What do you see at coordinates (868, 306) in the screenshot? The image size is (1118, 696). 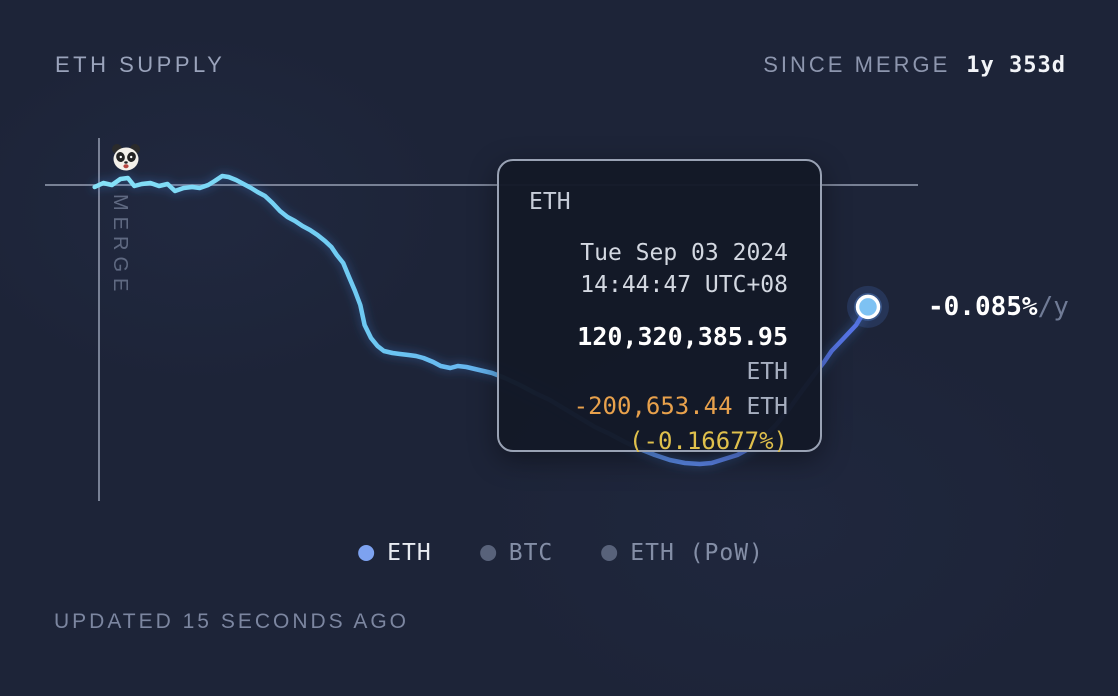 I see `endpoint-dot` at bounding box center [868, 306].